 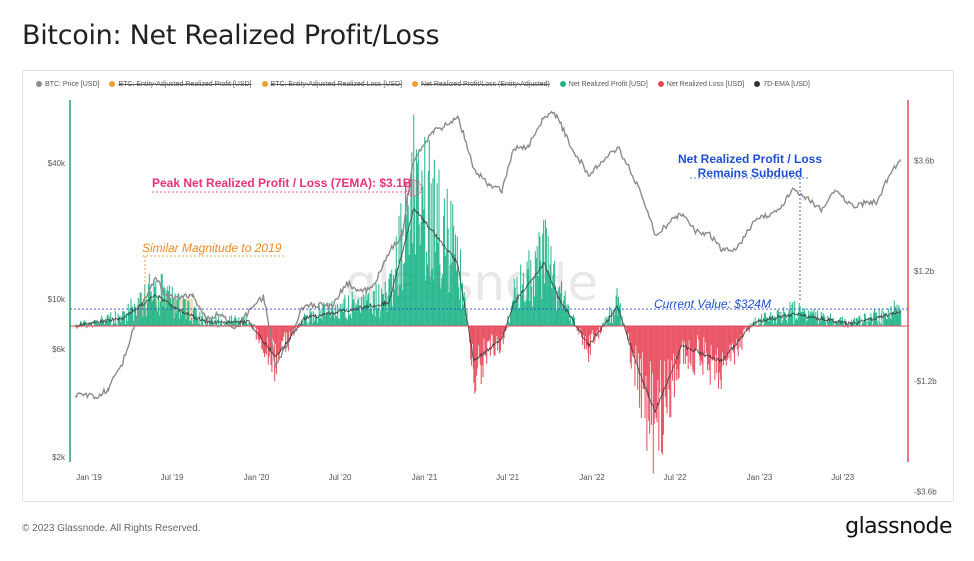 I want to click on legend-label: Net Realized Loss [USD], so click(x=705, y=84).